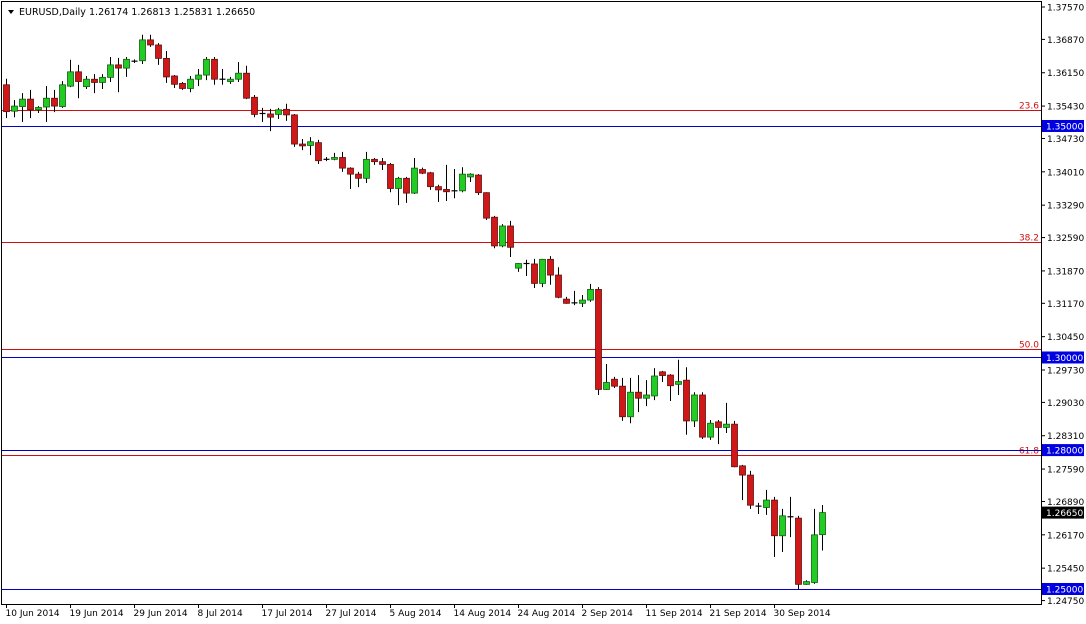 This screenshot has height=624, width=1086. I want to click on y-tick-label: 1.26170, so click(1065, 536).